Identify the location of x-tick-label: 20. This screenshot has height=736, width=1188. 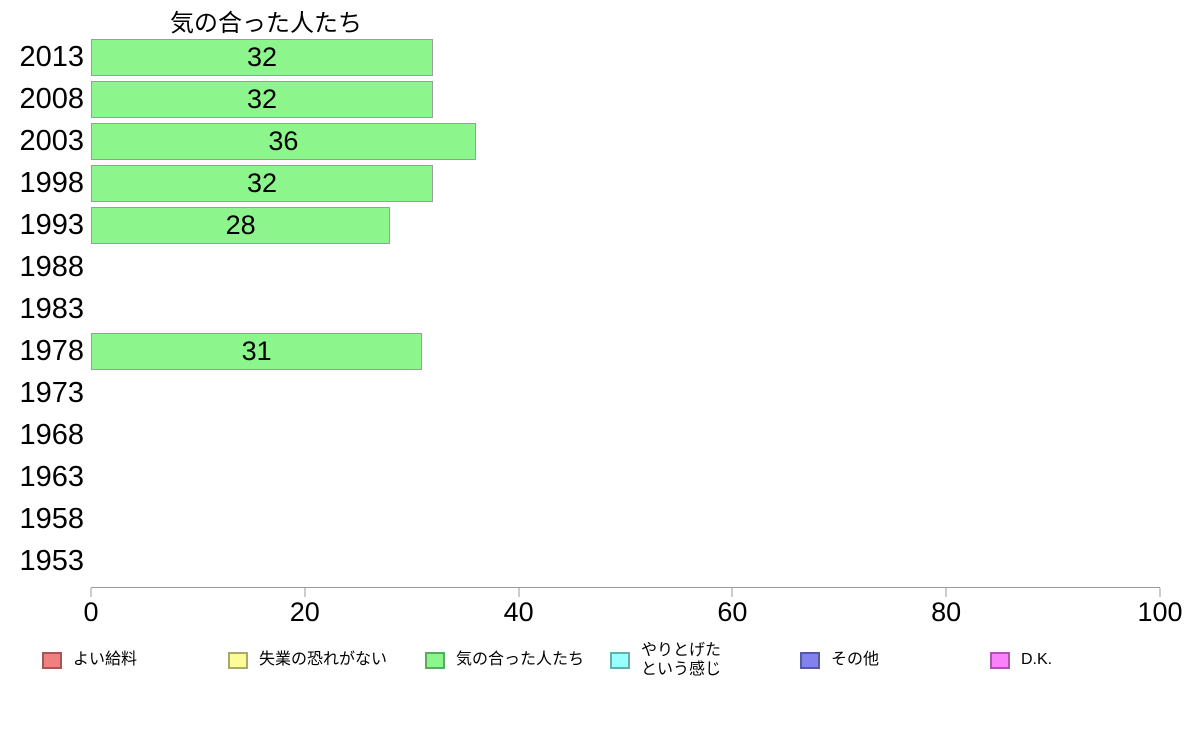
(304, 612).